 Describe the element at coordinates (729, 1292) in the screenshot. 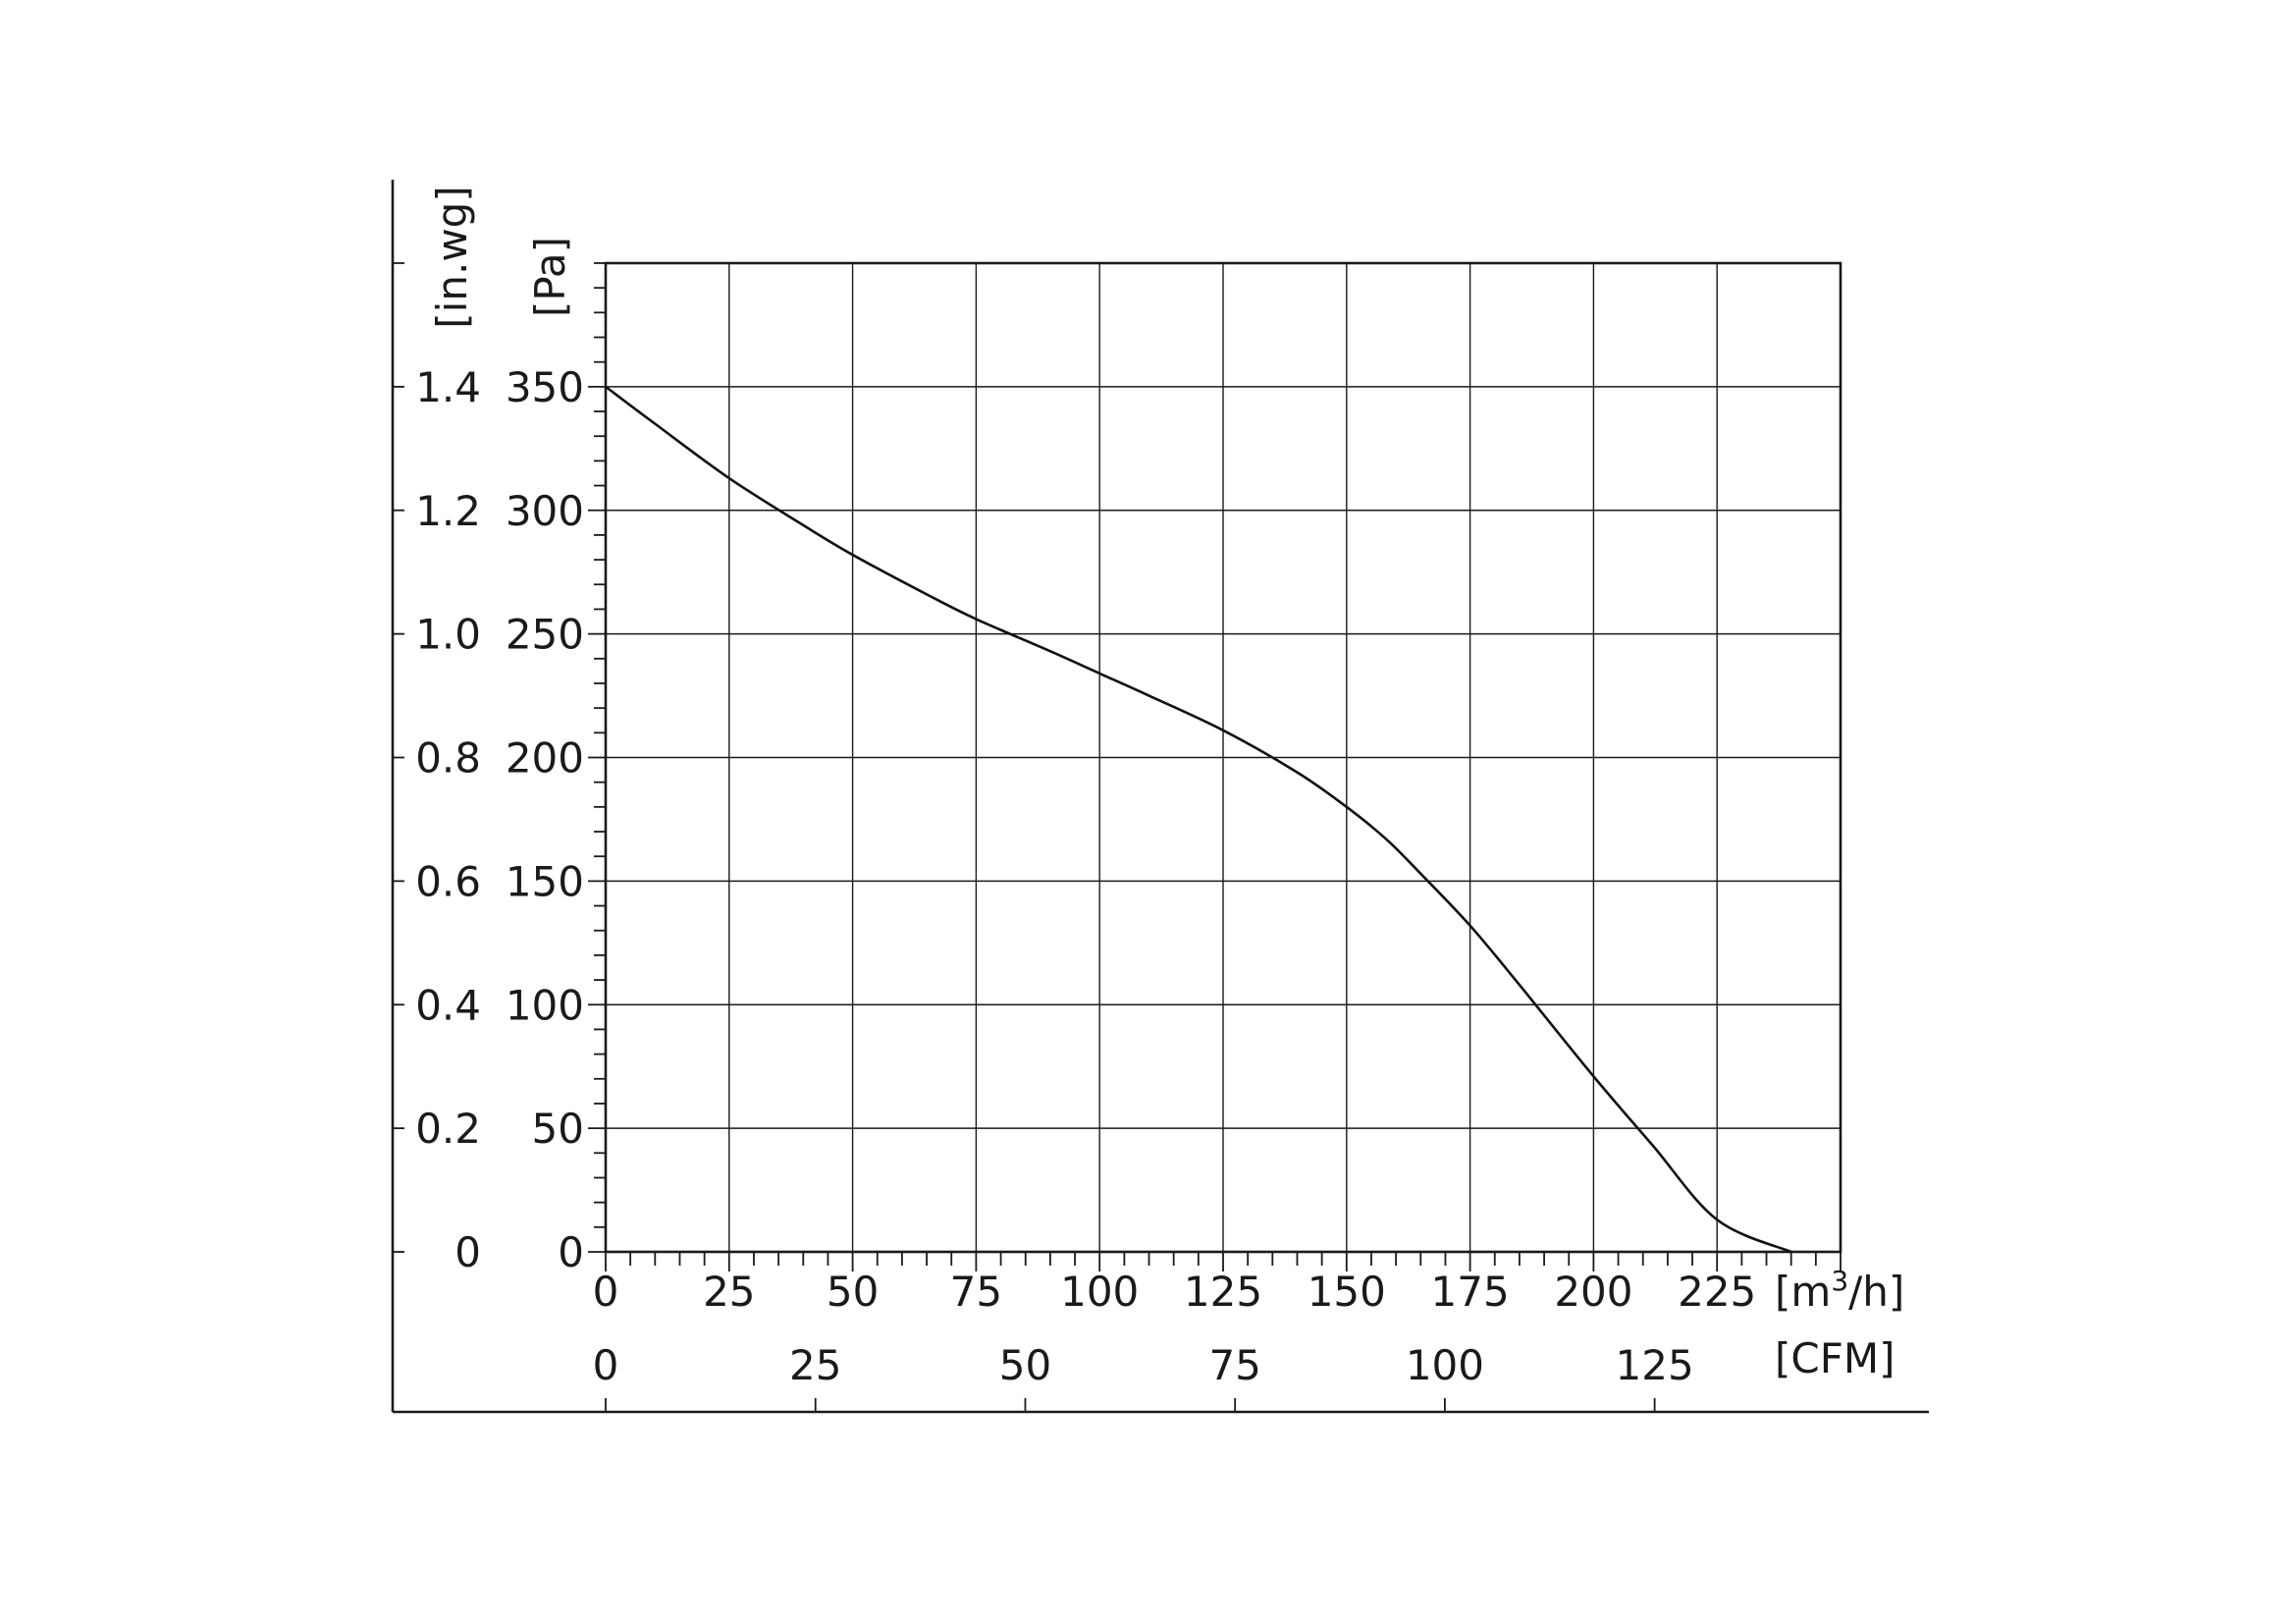

I see `x-tick-label: 25` at that location.